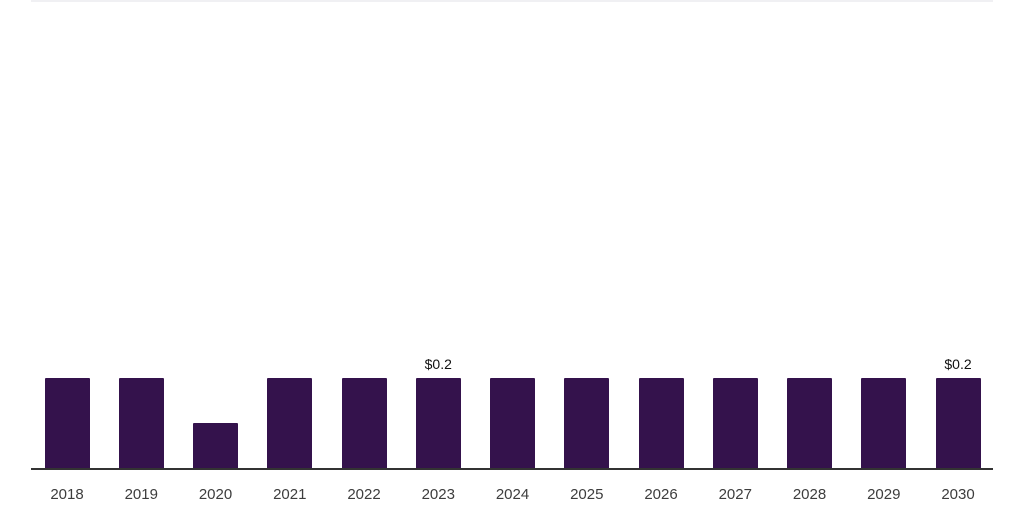 Image resolution: width=1024 pixels, height=512 pixels. Describe the element at coordinates (809, 423) in the screenshot. I see `bar-2028` at that location.